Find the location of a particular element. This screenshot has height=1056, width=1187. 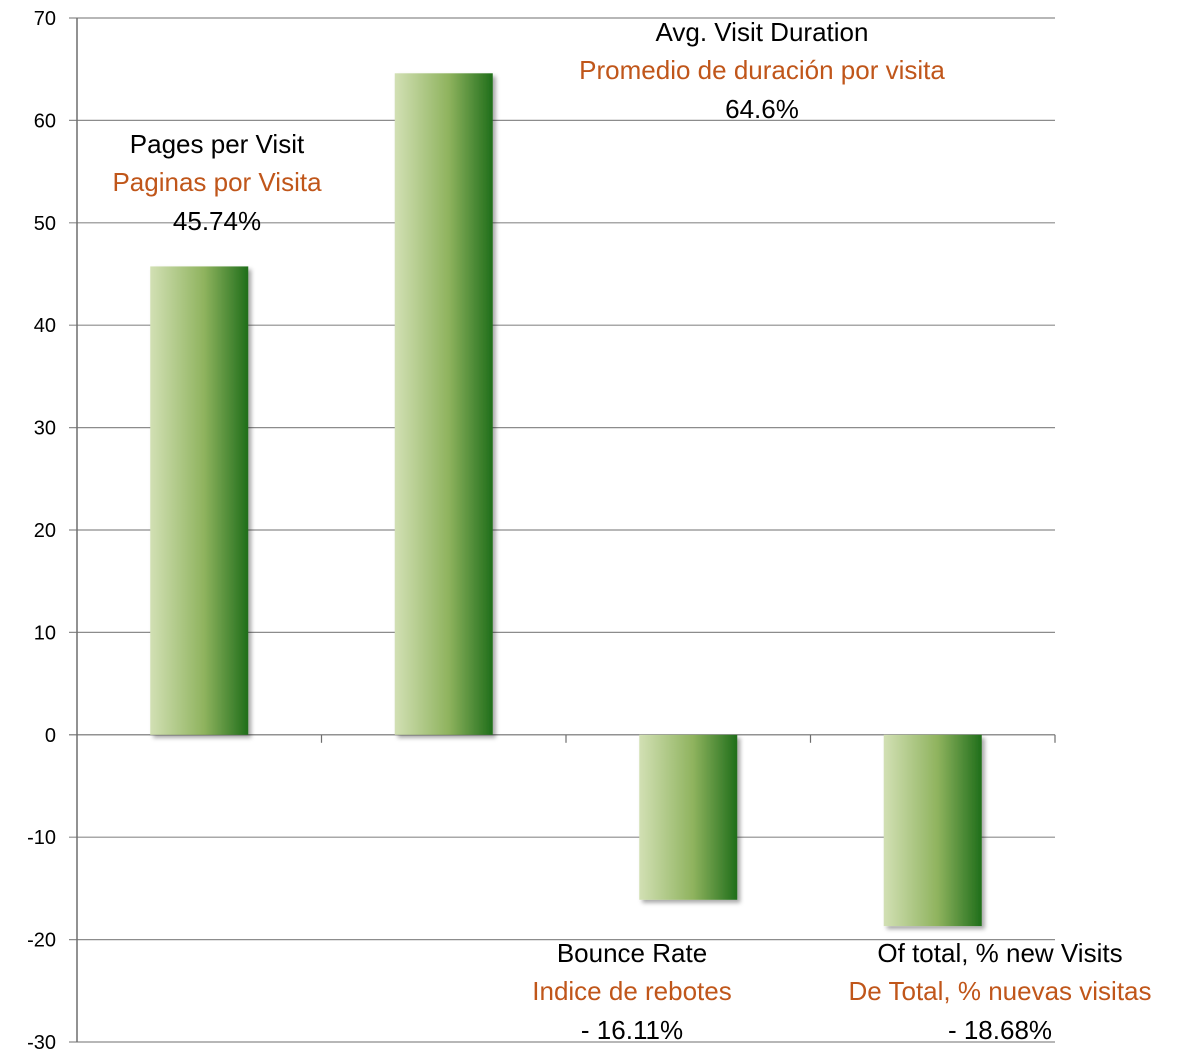

annotation-english: Avg. Visit Duration is located at coordinates (762, 32).